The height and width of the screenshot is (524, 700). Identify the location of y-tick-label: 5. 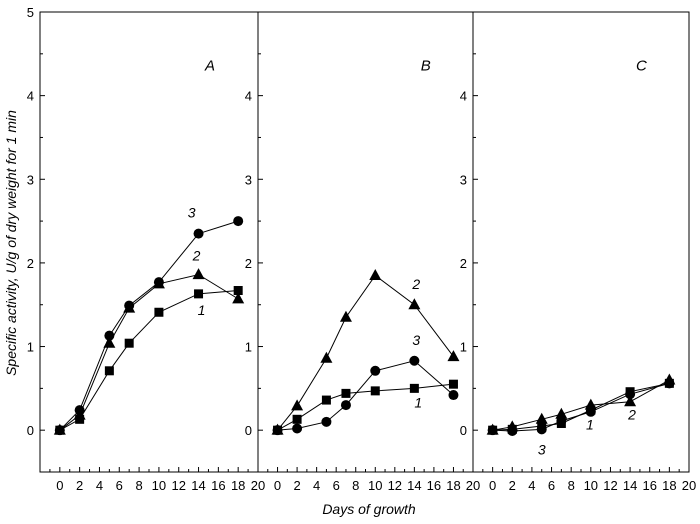
(30, 12).